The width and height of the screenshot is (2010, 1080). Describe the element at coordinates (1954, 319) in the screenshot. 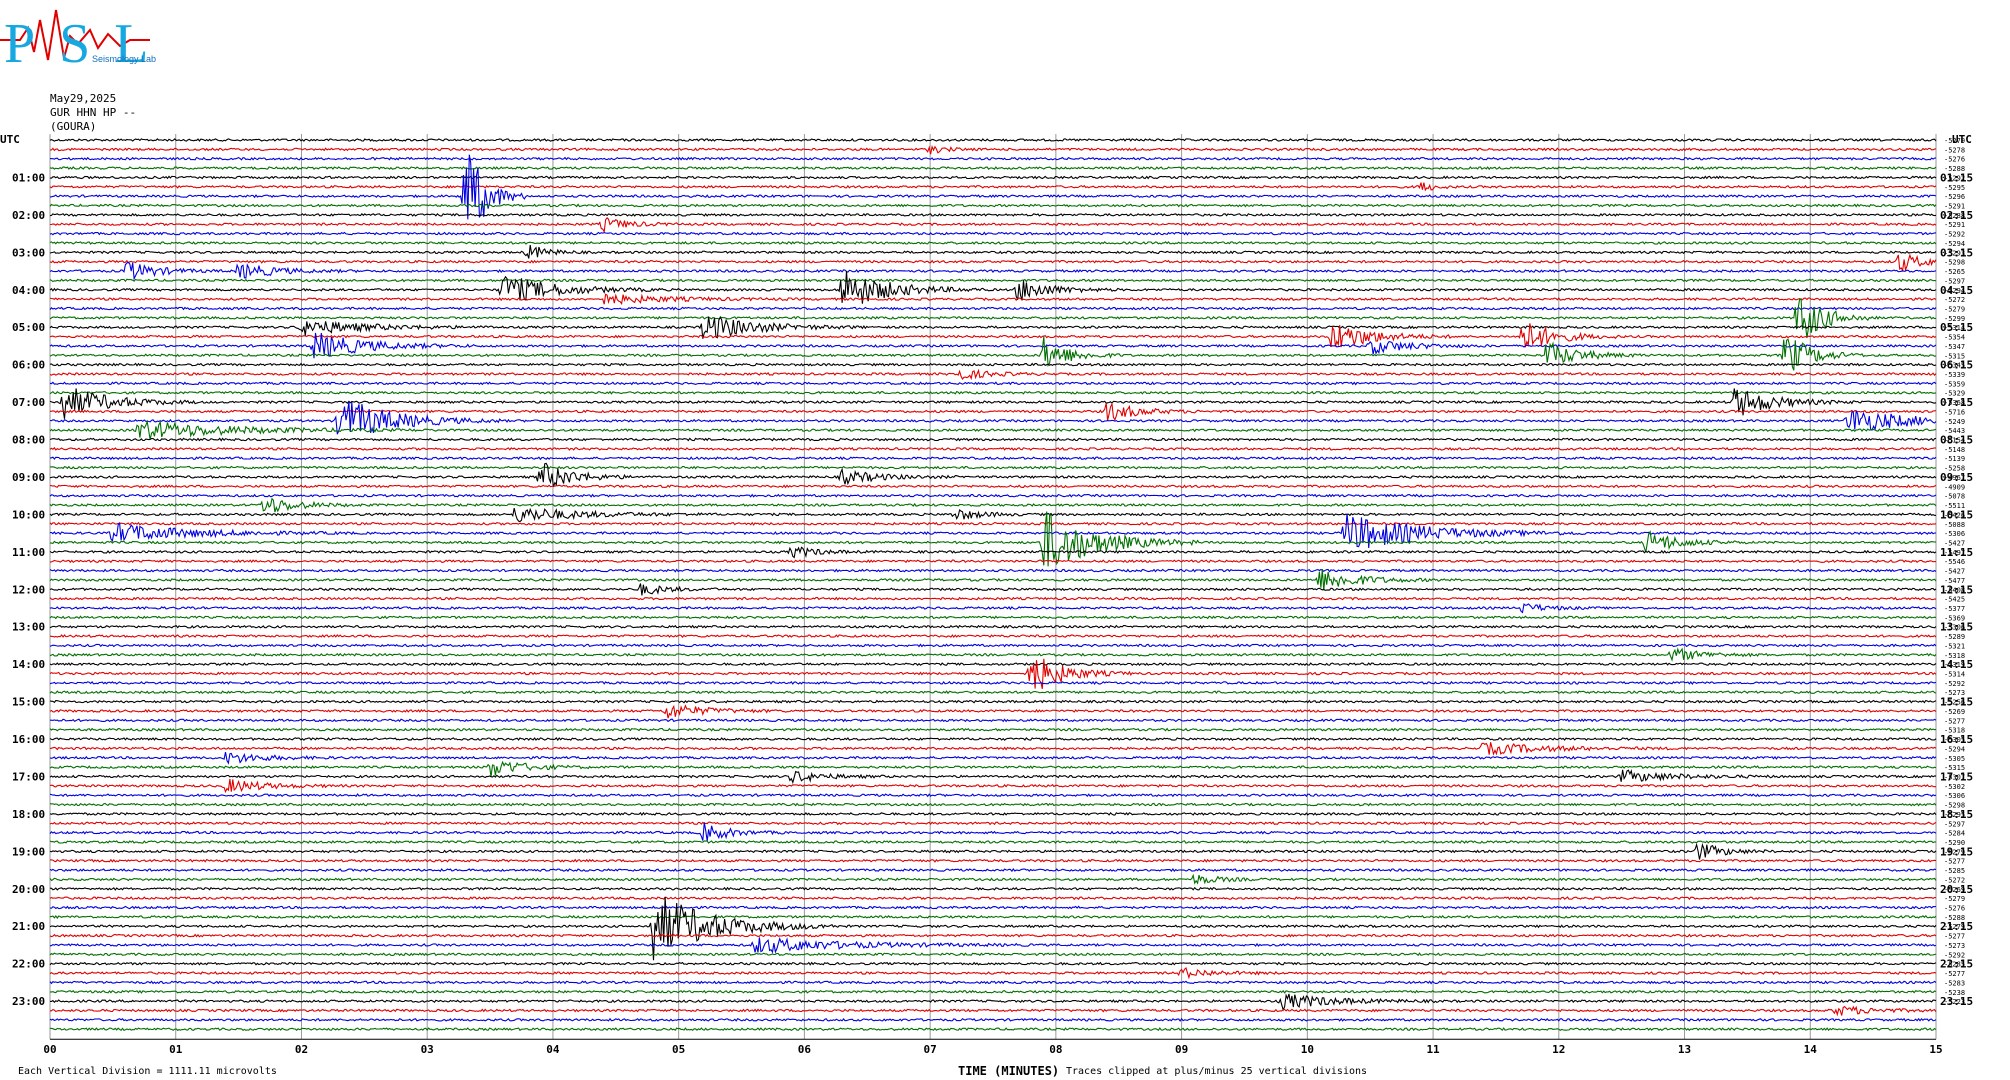

I see `trace-offset-label: -5299` at that location.